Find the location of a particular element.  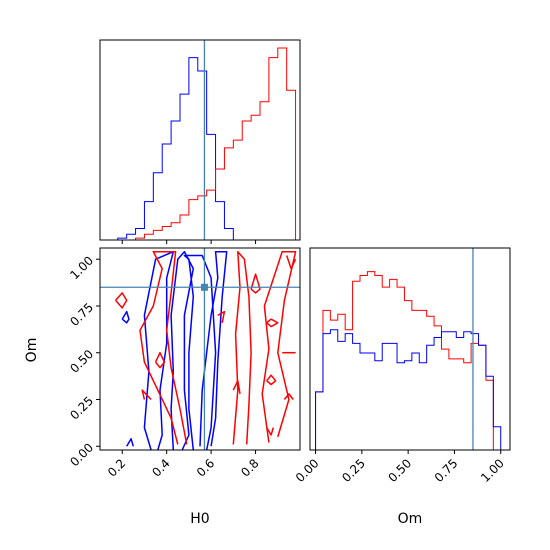

joint-xtick-label-3: 0.8 is located at coordinates (249, 467).